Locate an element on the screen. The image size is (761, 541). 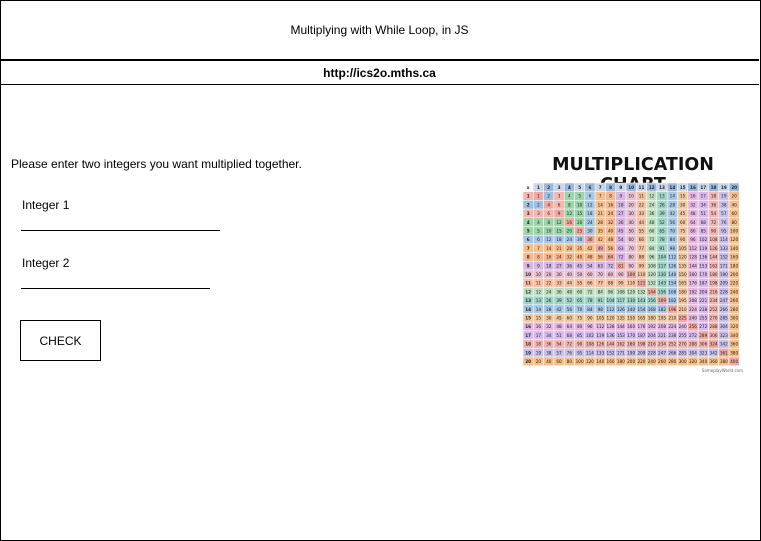
chart-col-header-label: 20 is located at coordinates (734, 187).